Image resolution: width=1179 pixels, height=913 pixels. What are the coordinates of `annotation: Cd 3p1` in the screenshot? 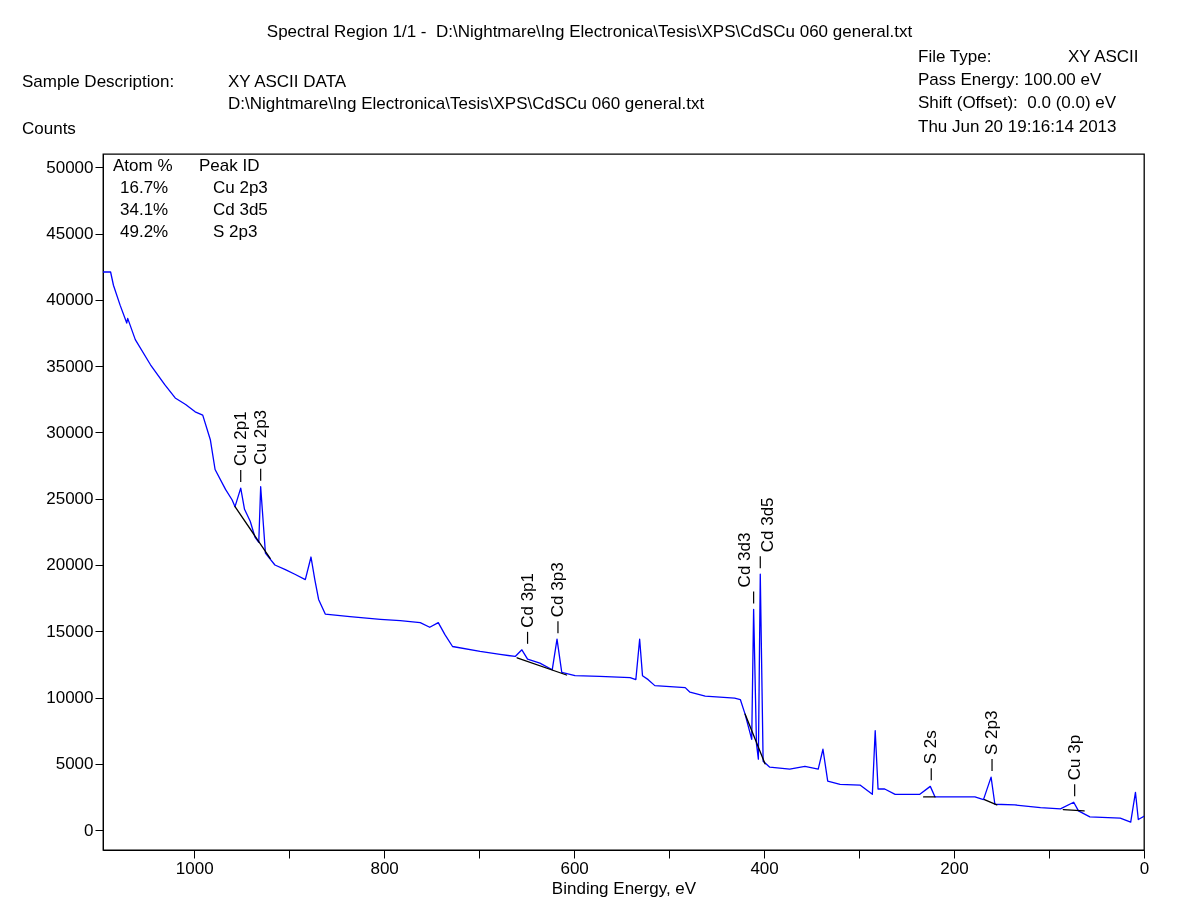 It's located at (527, 600).